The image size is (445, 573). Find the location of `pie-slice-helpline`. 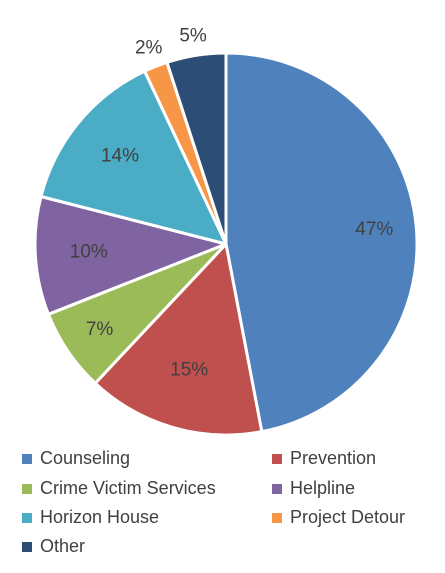

pie-slice-helpline is located at coordinates (130, 255).